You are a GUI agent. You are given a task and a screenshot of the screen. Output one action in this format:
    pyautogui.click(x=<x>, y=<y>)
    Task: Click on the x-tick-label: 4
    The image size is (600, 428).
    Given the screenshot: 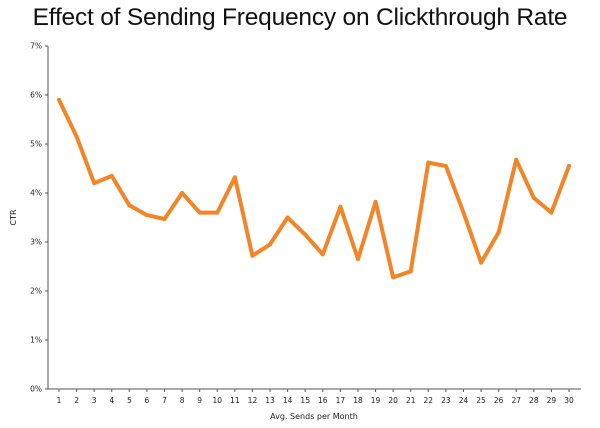 What is the action you would take?
    pyautogui.click(x=111, y=400)
    